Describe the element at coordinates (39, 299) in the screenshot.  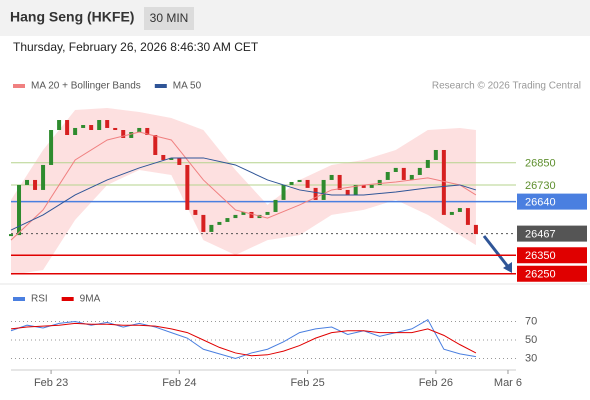
I see `legend-label: RSI` at that location.